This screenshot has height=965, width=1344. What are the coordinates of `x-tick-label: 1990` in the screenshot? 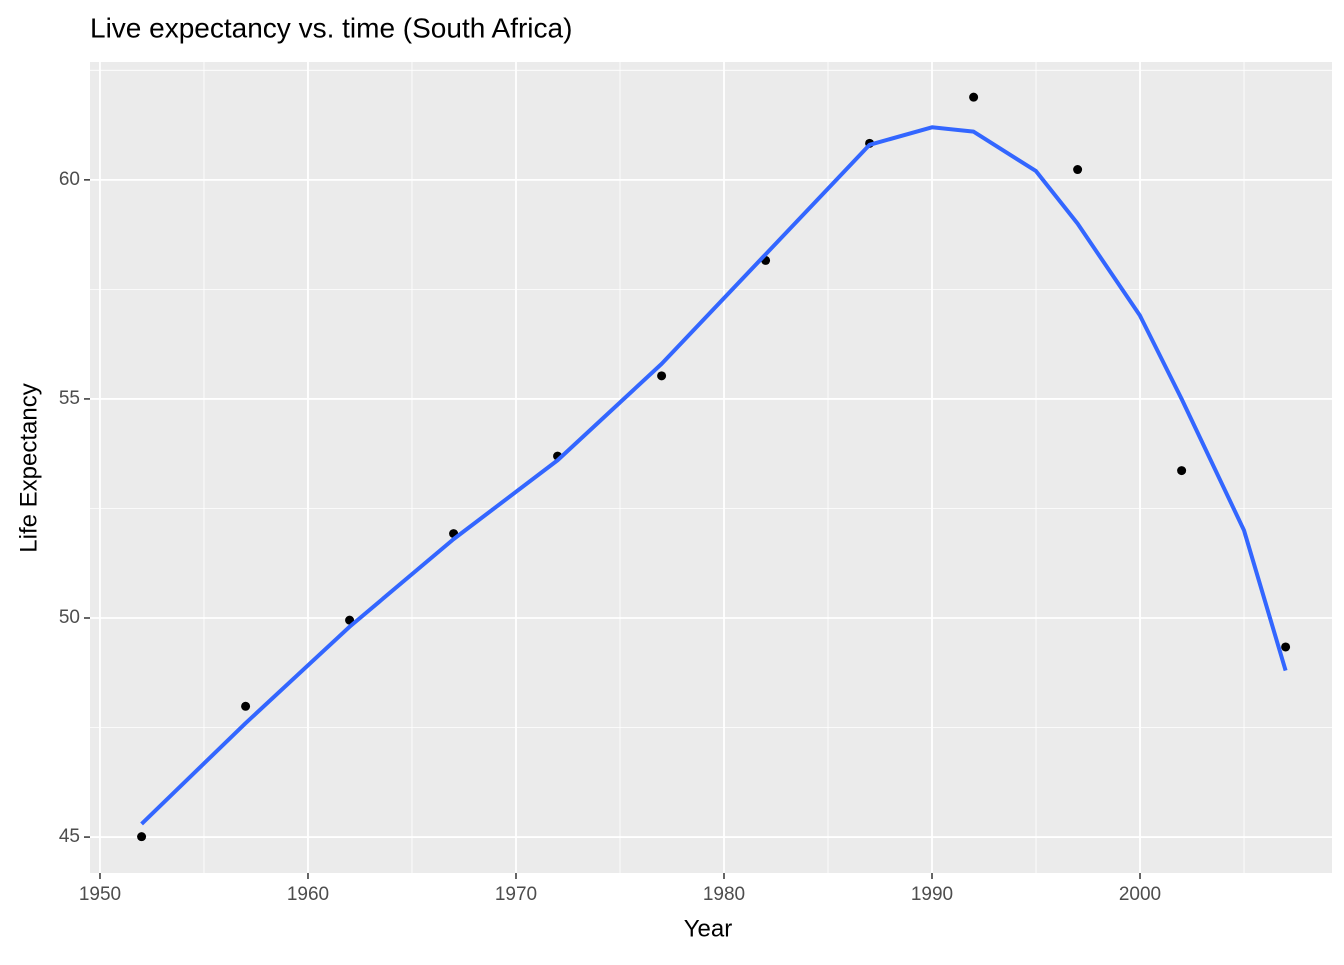 It's located at (932, 894).